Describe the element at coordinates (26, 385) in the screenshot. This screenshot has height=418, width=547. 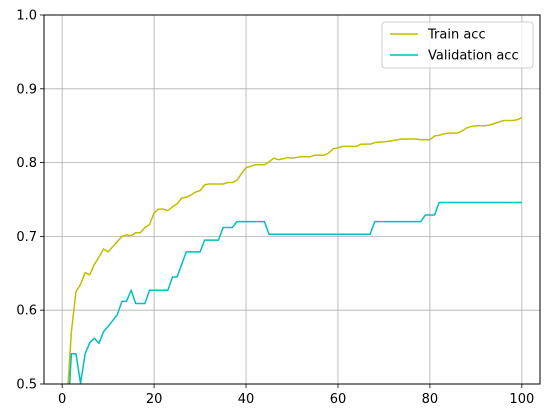
I see `y-tick-label: 0.5` at that location.